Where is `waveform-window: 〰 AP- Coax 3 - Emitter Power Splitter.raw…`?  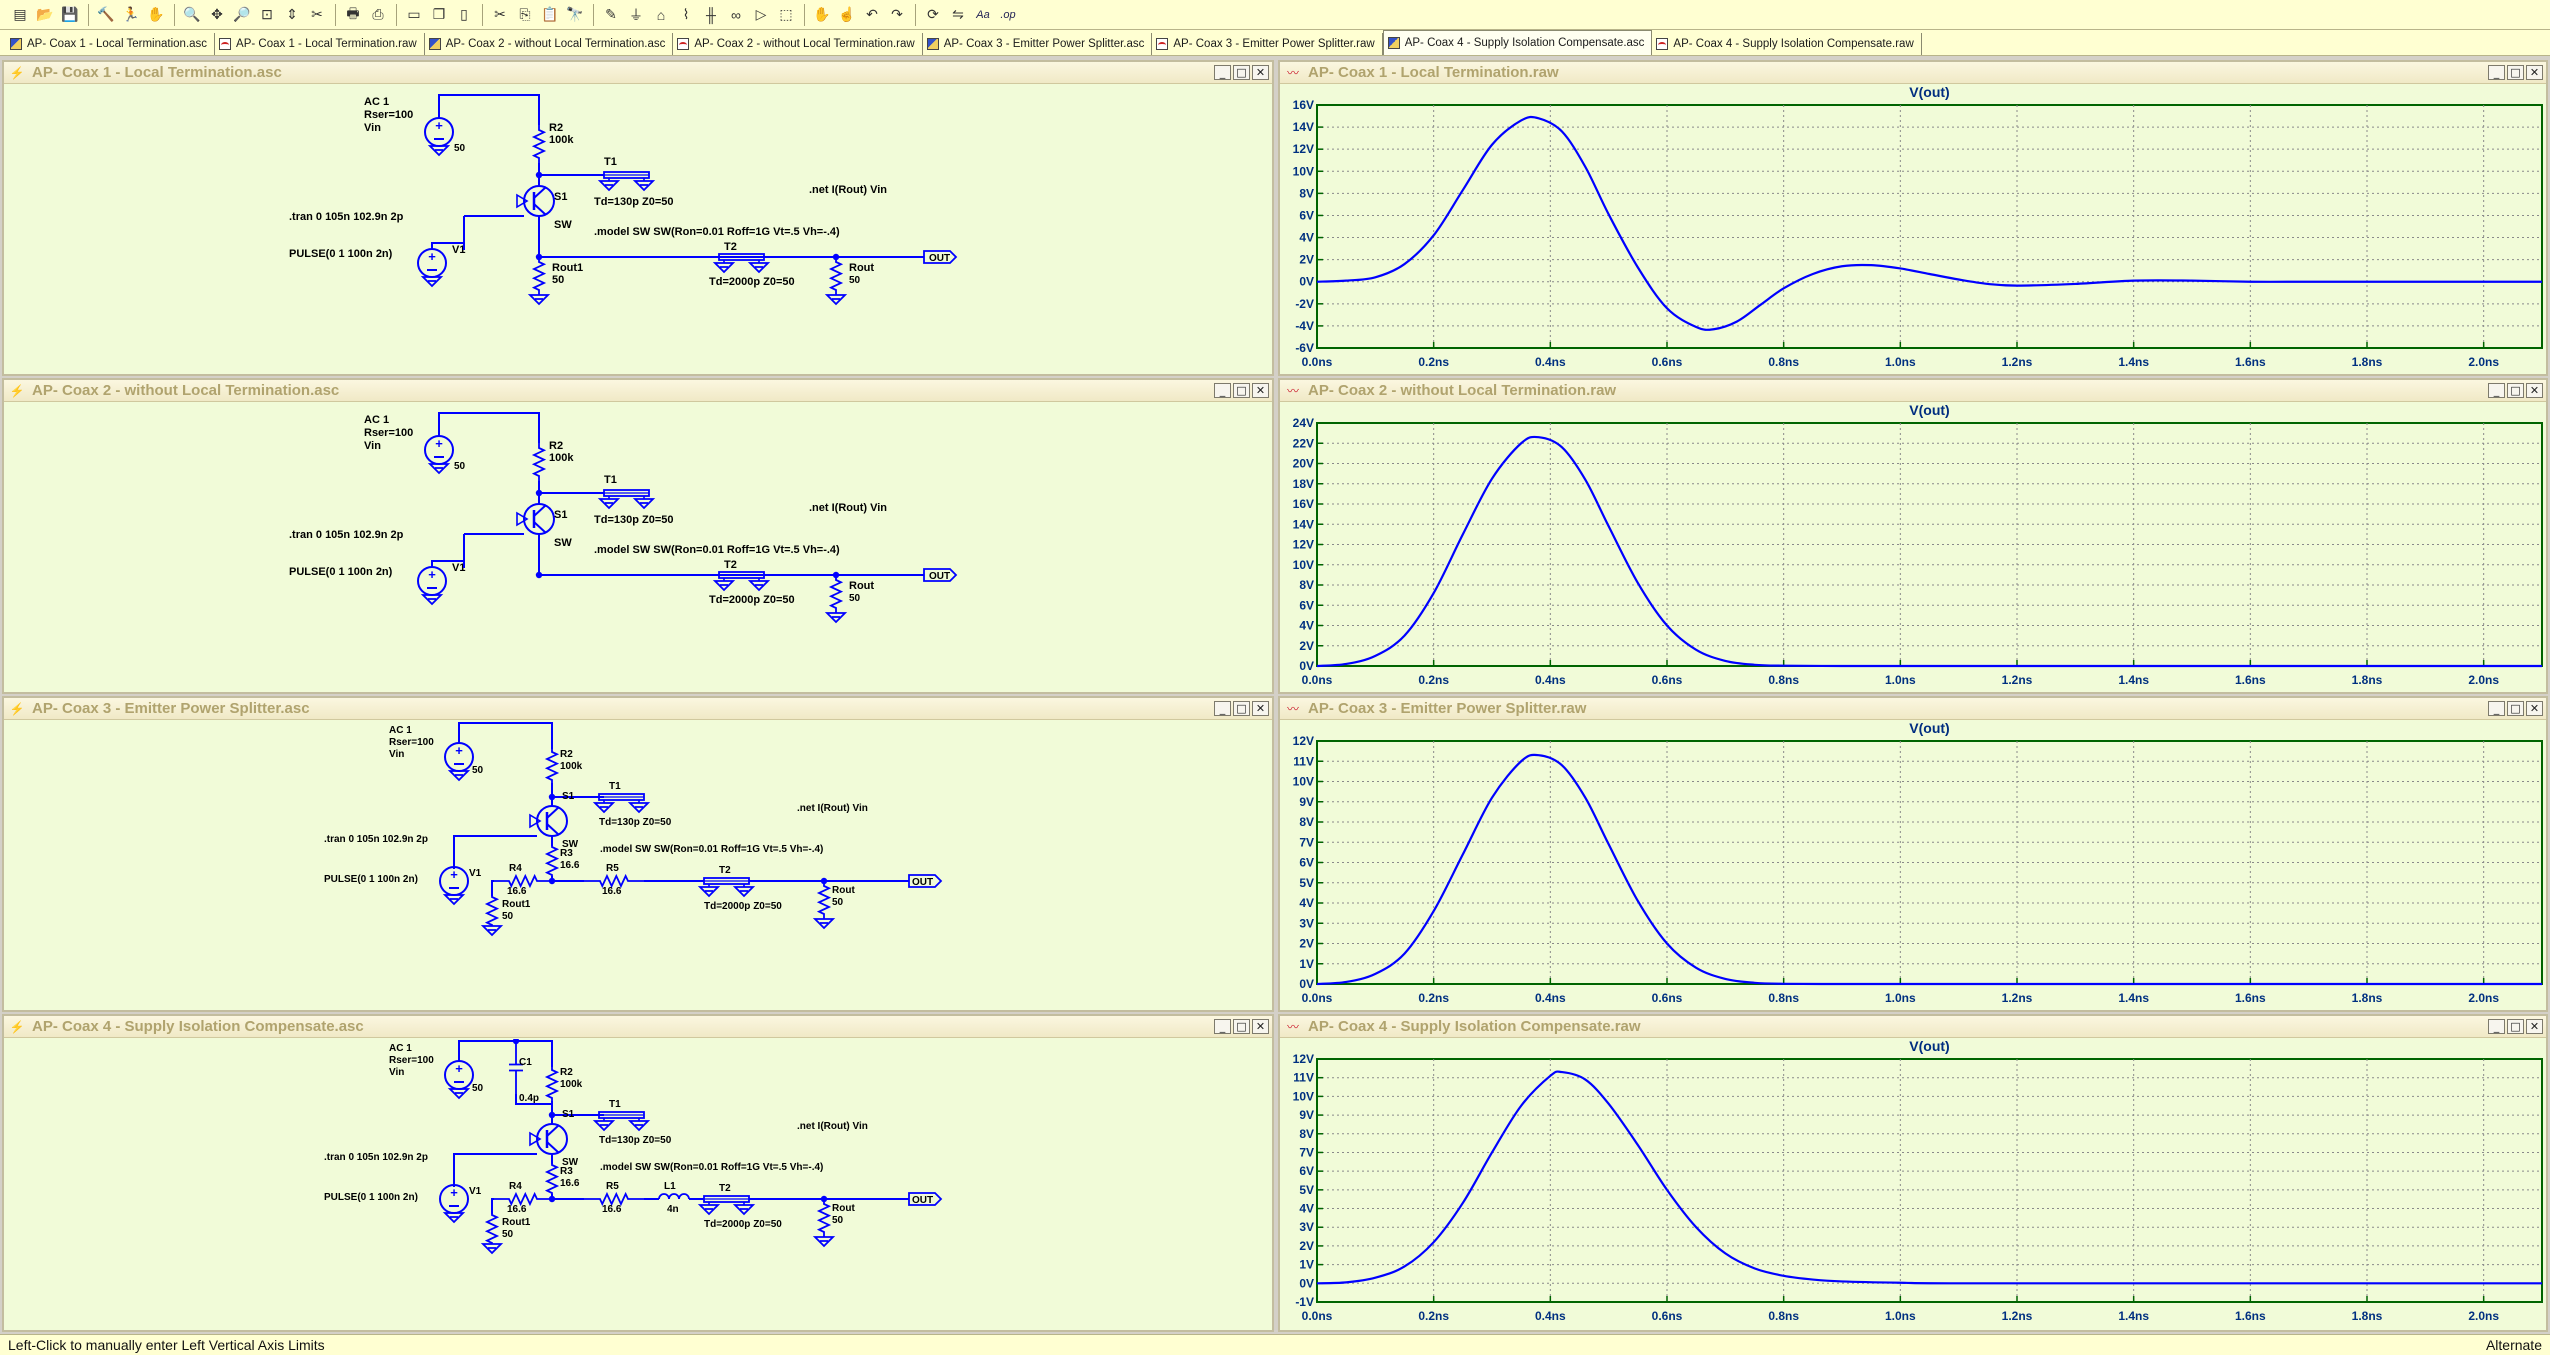
waveform-window: 〰 AP- Coax 3 - Emitter Power Splitter.raw… is located at coordinates (1913, 854).